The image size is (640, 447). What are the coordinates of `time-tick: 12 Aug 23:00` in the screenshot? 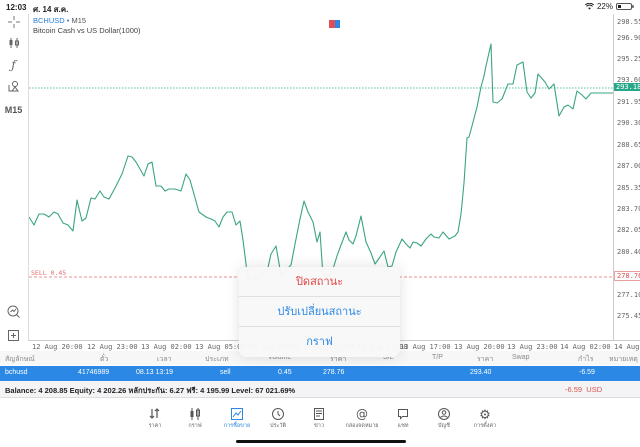 It's located at (112, 347).